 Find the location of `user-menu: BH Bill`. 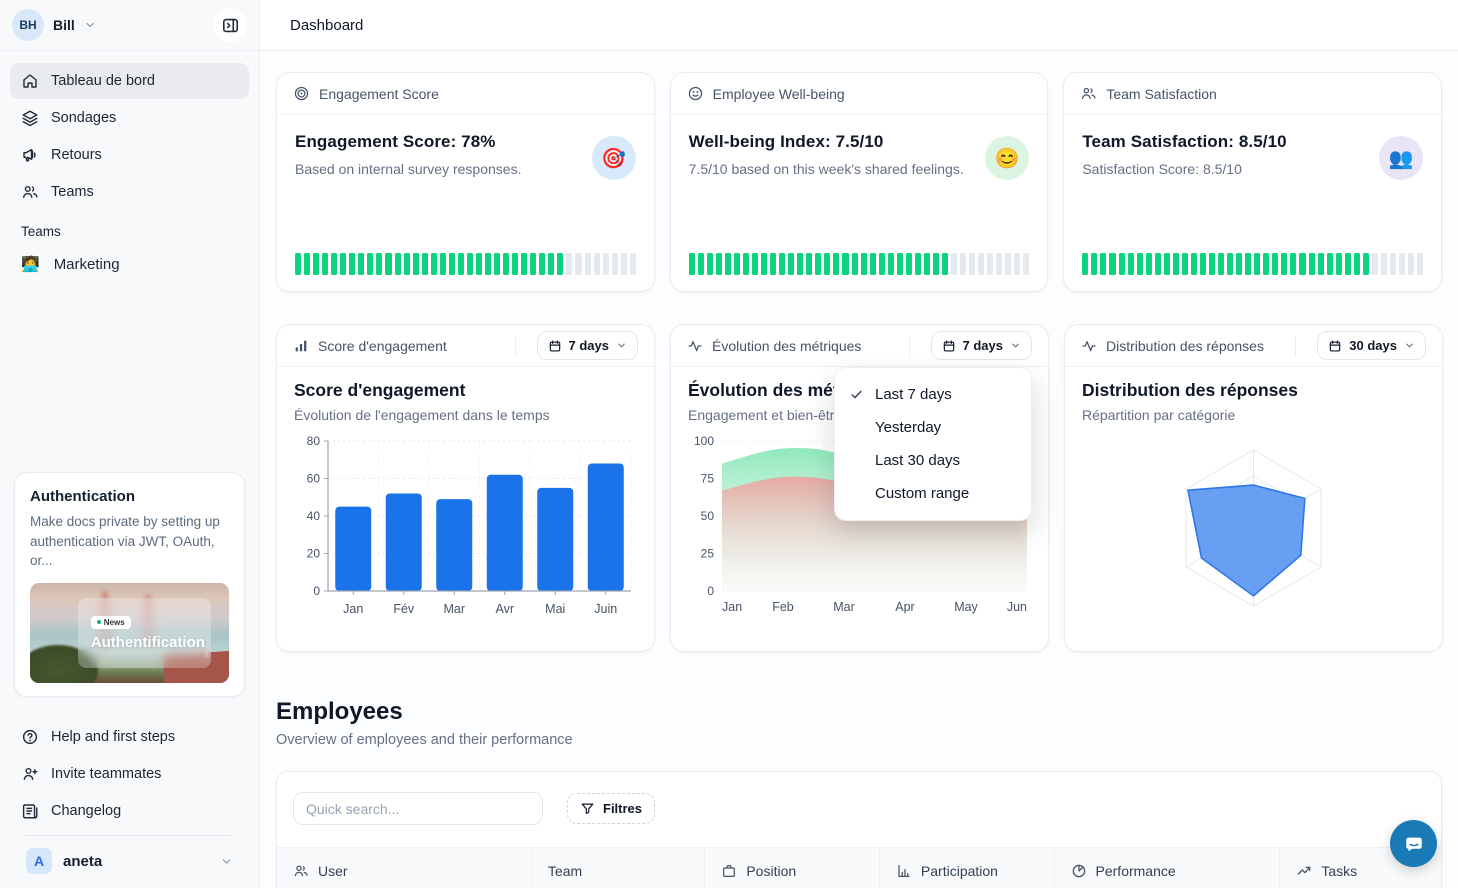

user-menu: BH Bill is located at coordinates (54, 25).